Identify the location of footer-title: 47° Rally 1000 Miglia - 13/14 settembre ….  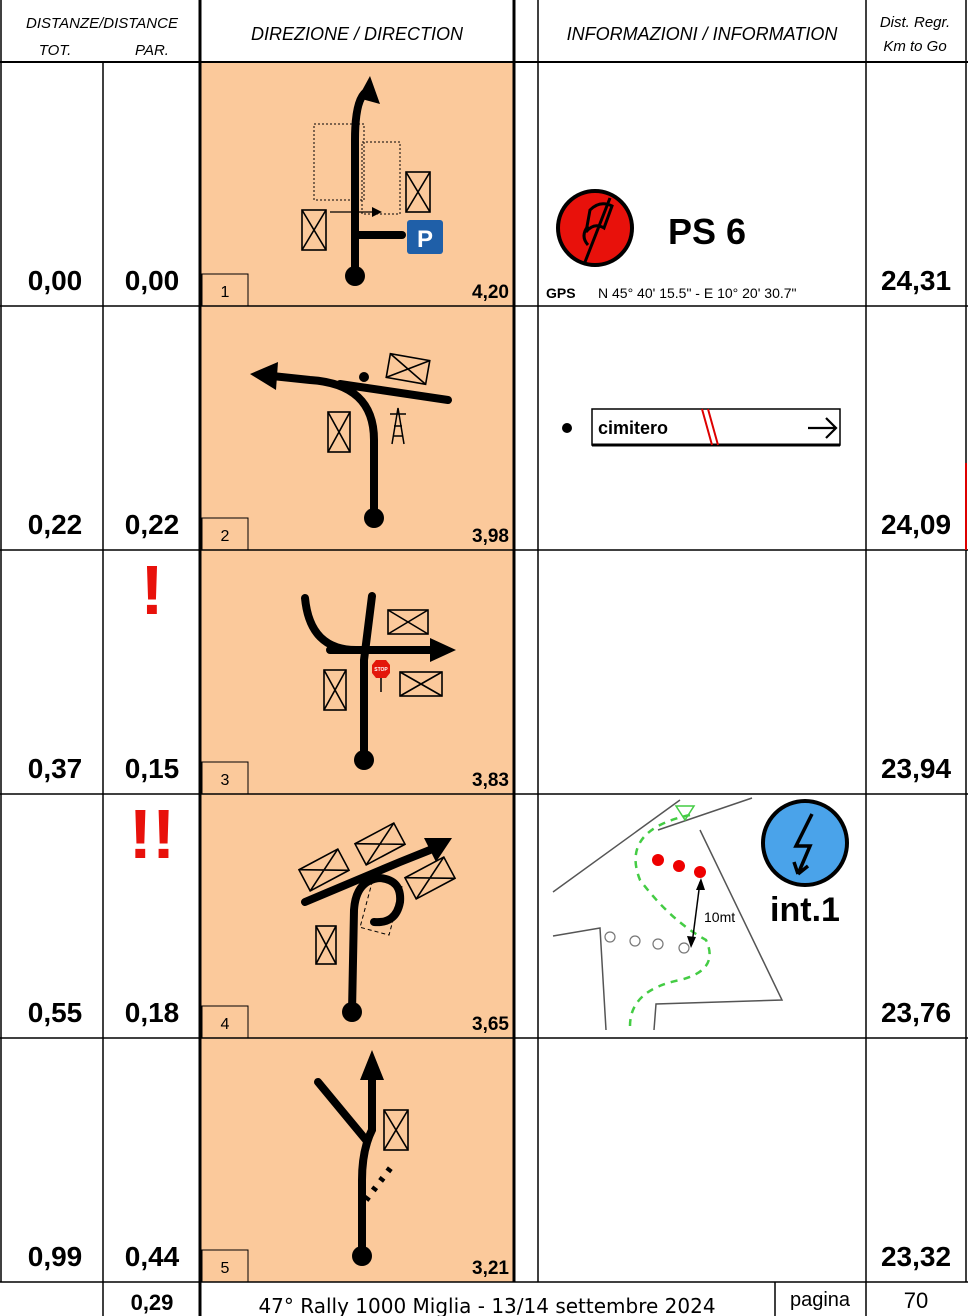
(486, 1305).